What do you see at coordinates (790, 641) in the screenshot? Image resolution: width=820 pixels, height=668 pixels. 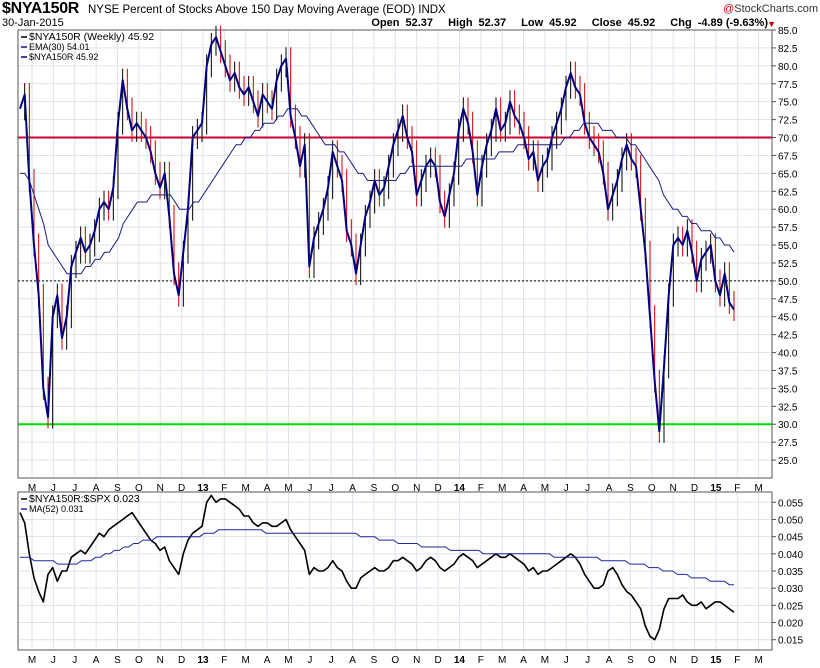 I see `y-tick-label: 0.015` at bounding box center [790, 641].